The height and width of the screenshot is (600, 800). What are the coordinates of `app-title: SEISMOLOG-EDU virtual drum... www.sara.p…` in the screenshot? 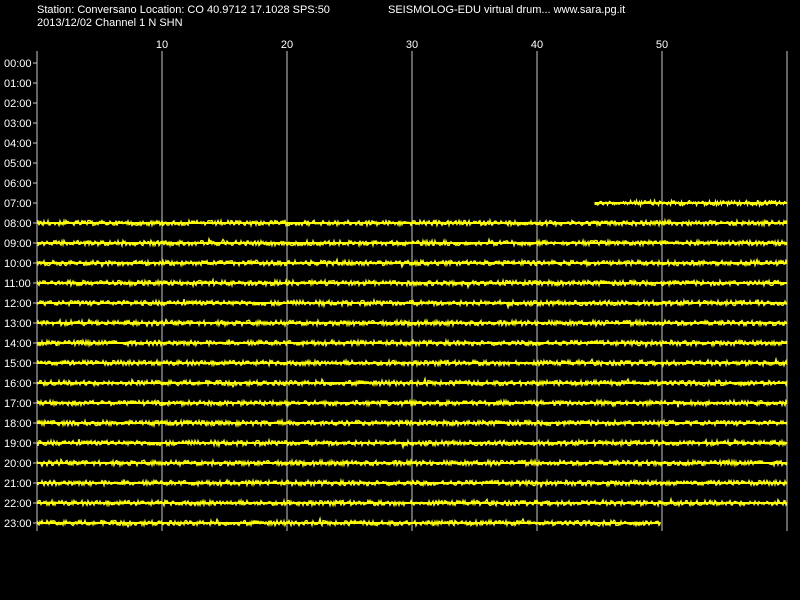 It's located at (507, 10).